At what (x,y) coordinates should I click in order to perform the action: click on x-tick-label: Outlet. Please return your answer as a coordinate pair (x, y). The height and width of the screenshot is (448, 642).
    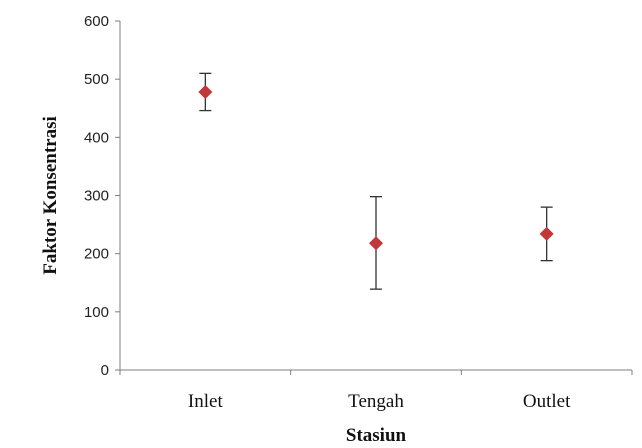
    Looking at the image, I should click on (547, 401).